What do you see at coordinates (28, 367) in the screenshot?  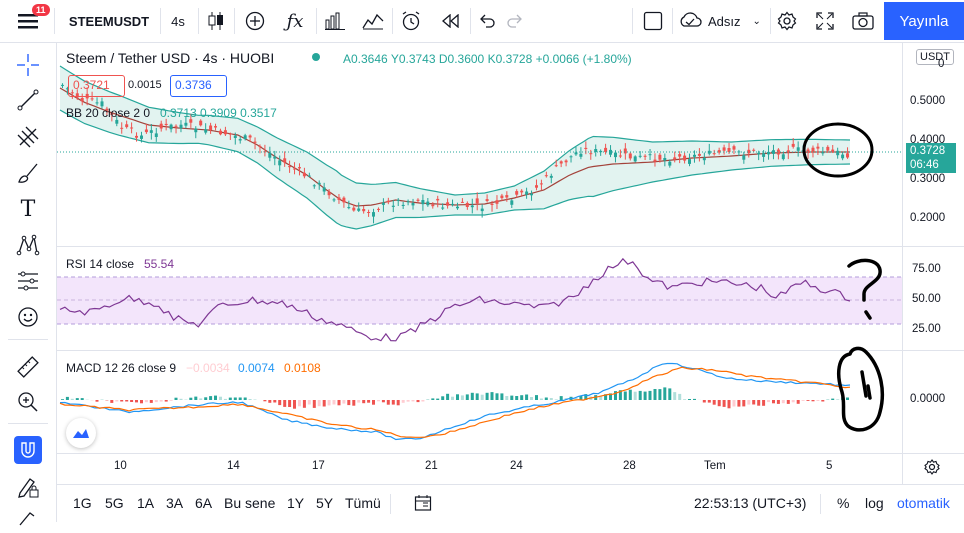 I see `ruler-icon` at bounding box center [28, 367].